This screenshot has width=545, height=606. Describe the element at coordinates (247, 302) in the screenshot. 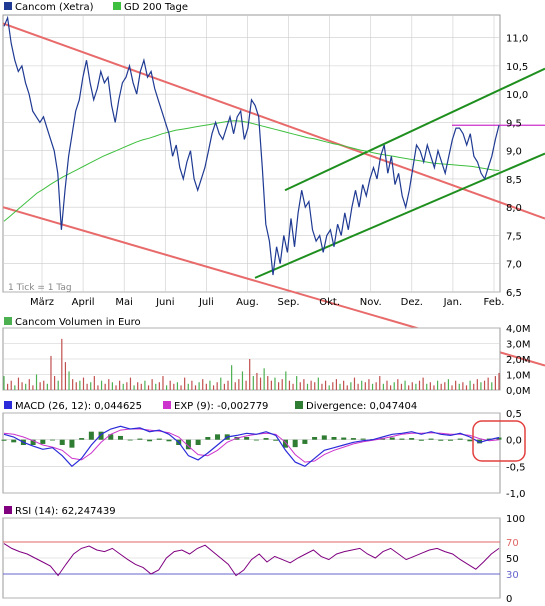

I see `price-x-tick-label: Aug.` at that location.